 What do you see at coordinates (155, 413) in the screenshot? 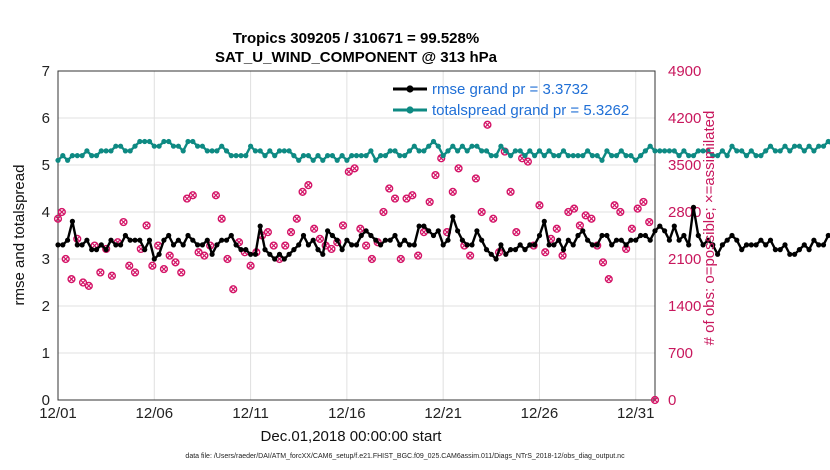
I see `x-tick-label: 12/06` at bounding box center [155, 413].